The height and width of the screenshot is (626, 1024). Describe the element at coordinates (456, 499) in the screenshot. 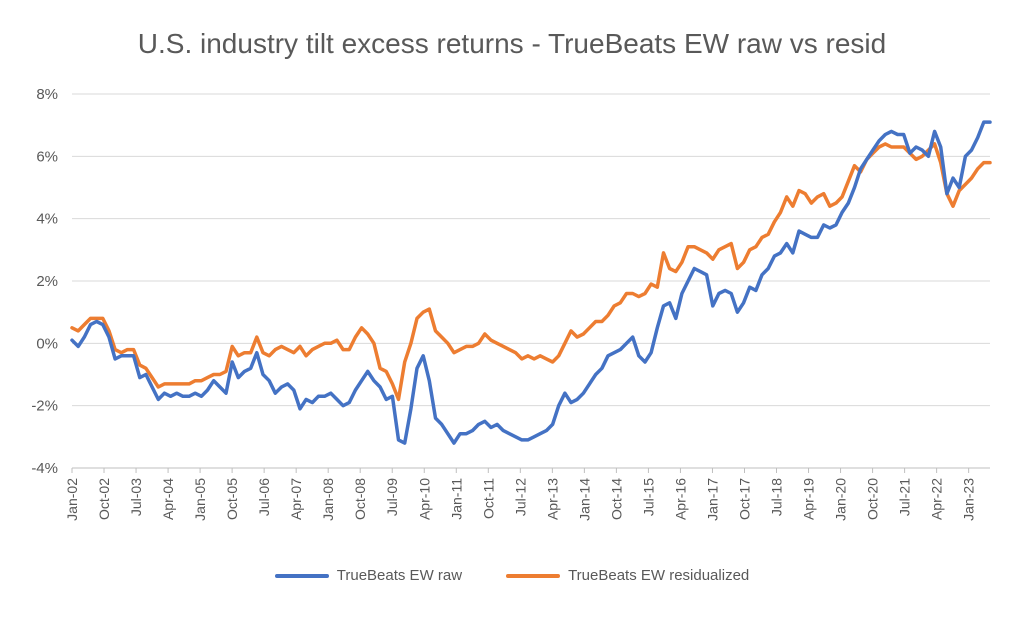

I see `x-tick-label: Jan-11` at that location.